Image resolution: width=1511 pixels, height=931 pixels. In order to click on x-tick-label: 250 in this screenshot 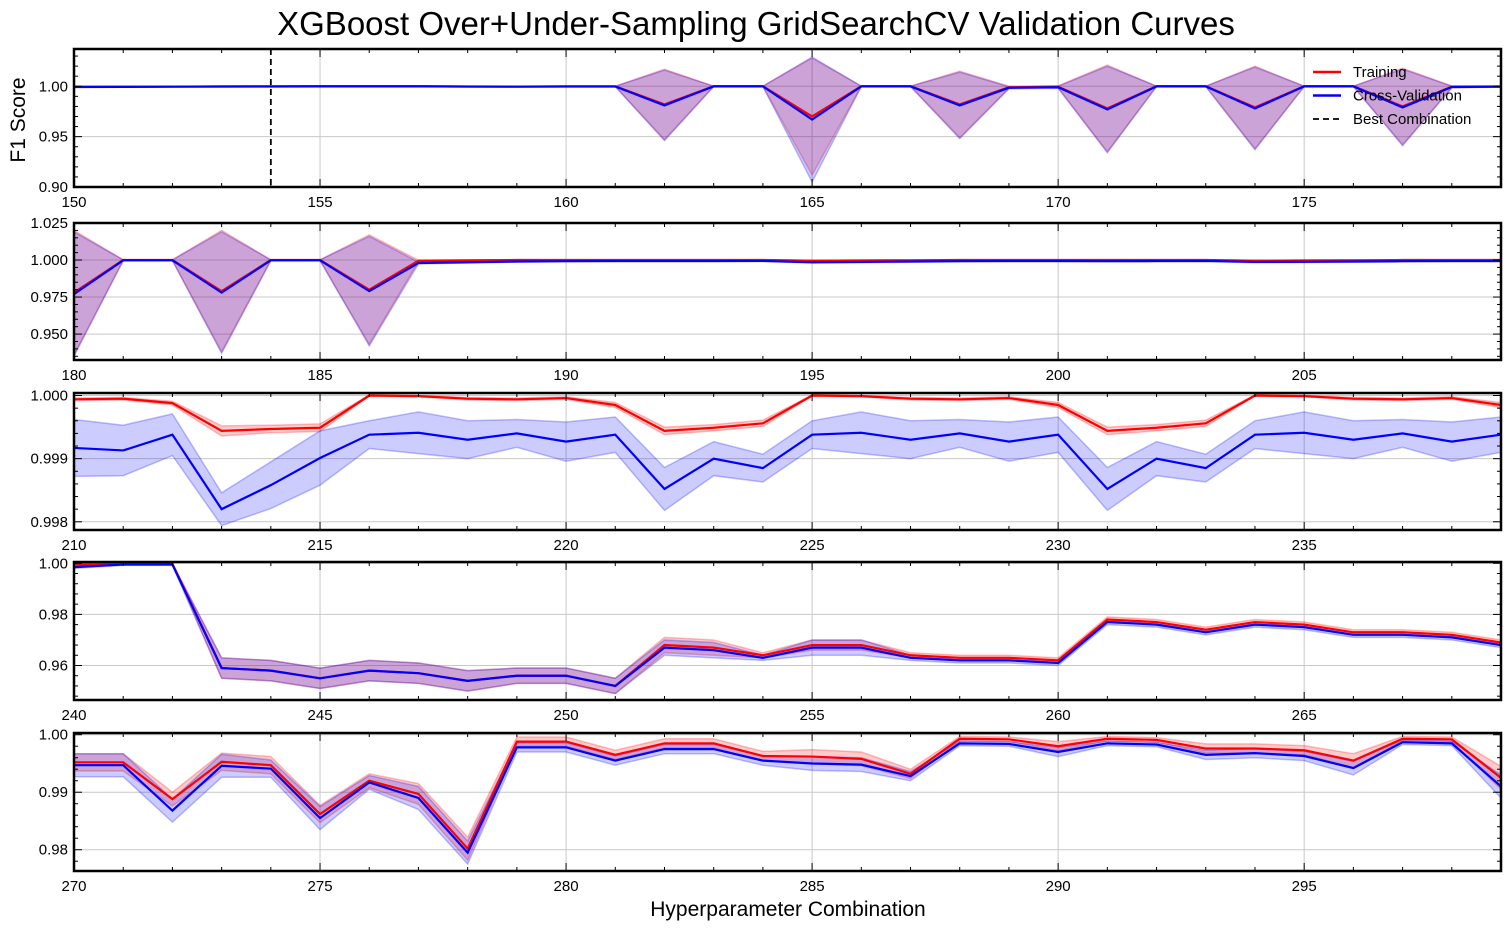, I will do `click(566, 715)`.